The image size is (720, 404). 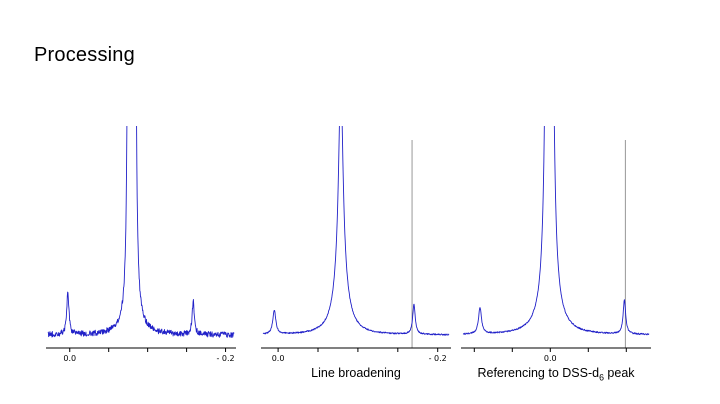 I want to click on slide-title: Processing, so click(x=84, y=55).